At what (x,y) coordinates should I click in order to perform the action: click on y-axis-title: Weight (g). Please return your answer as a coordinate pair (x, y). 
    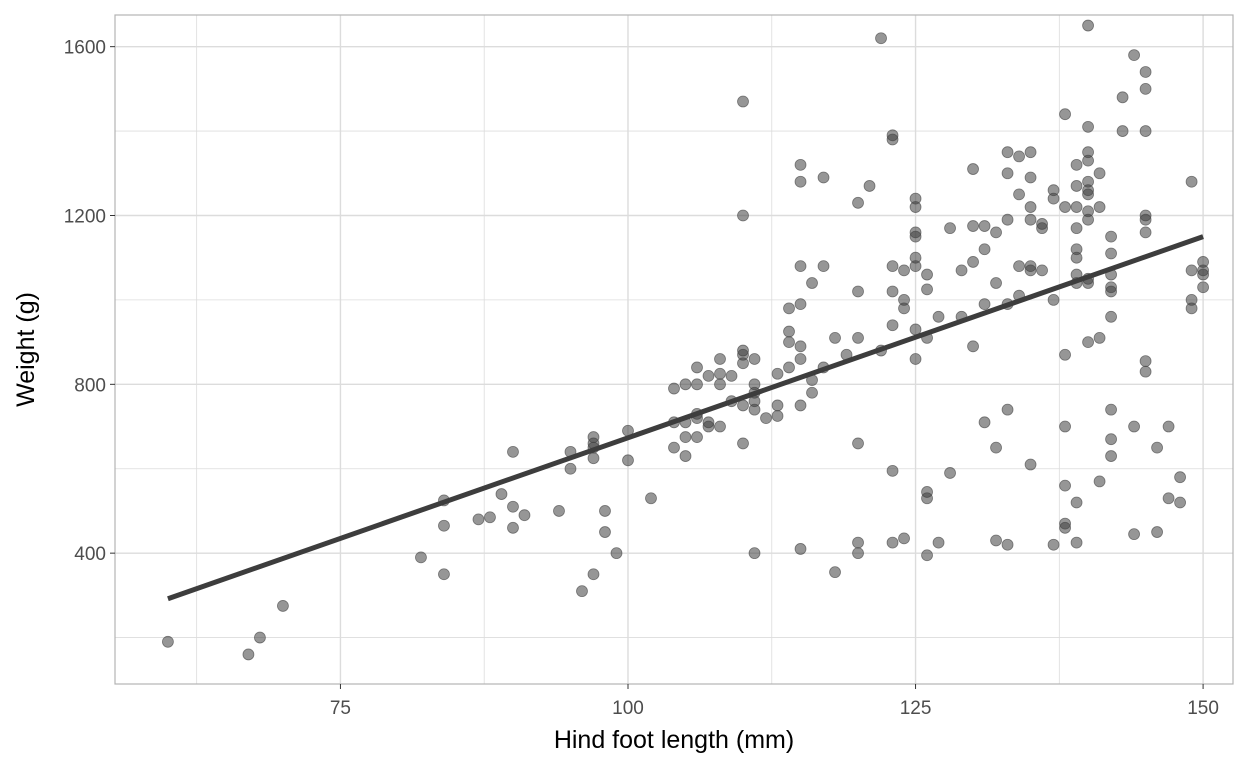
    Looking at the image, I should click on (26, 349).